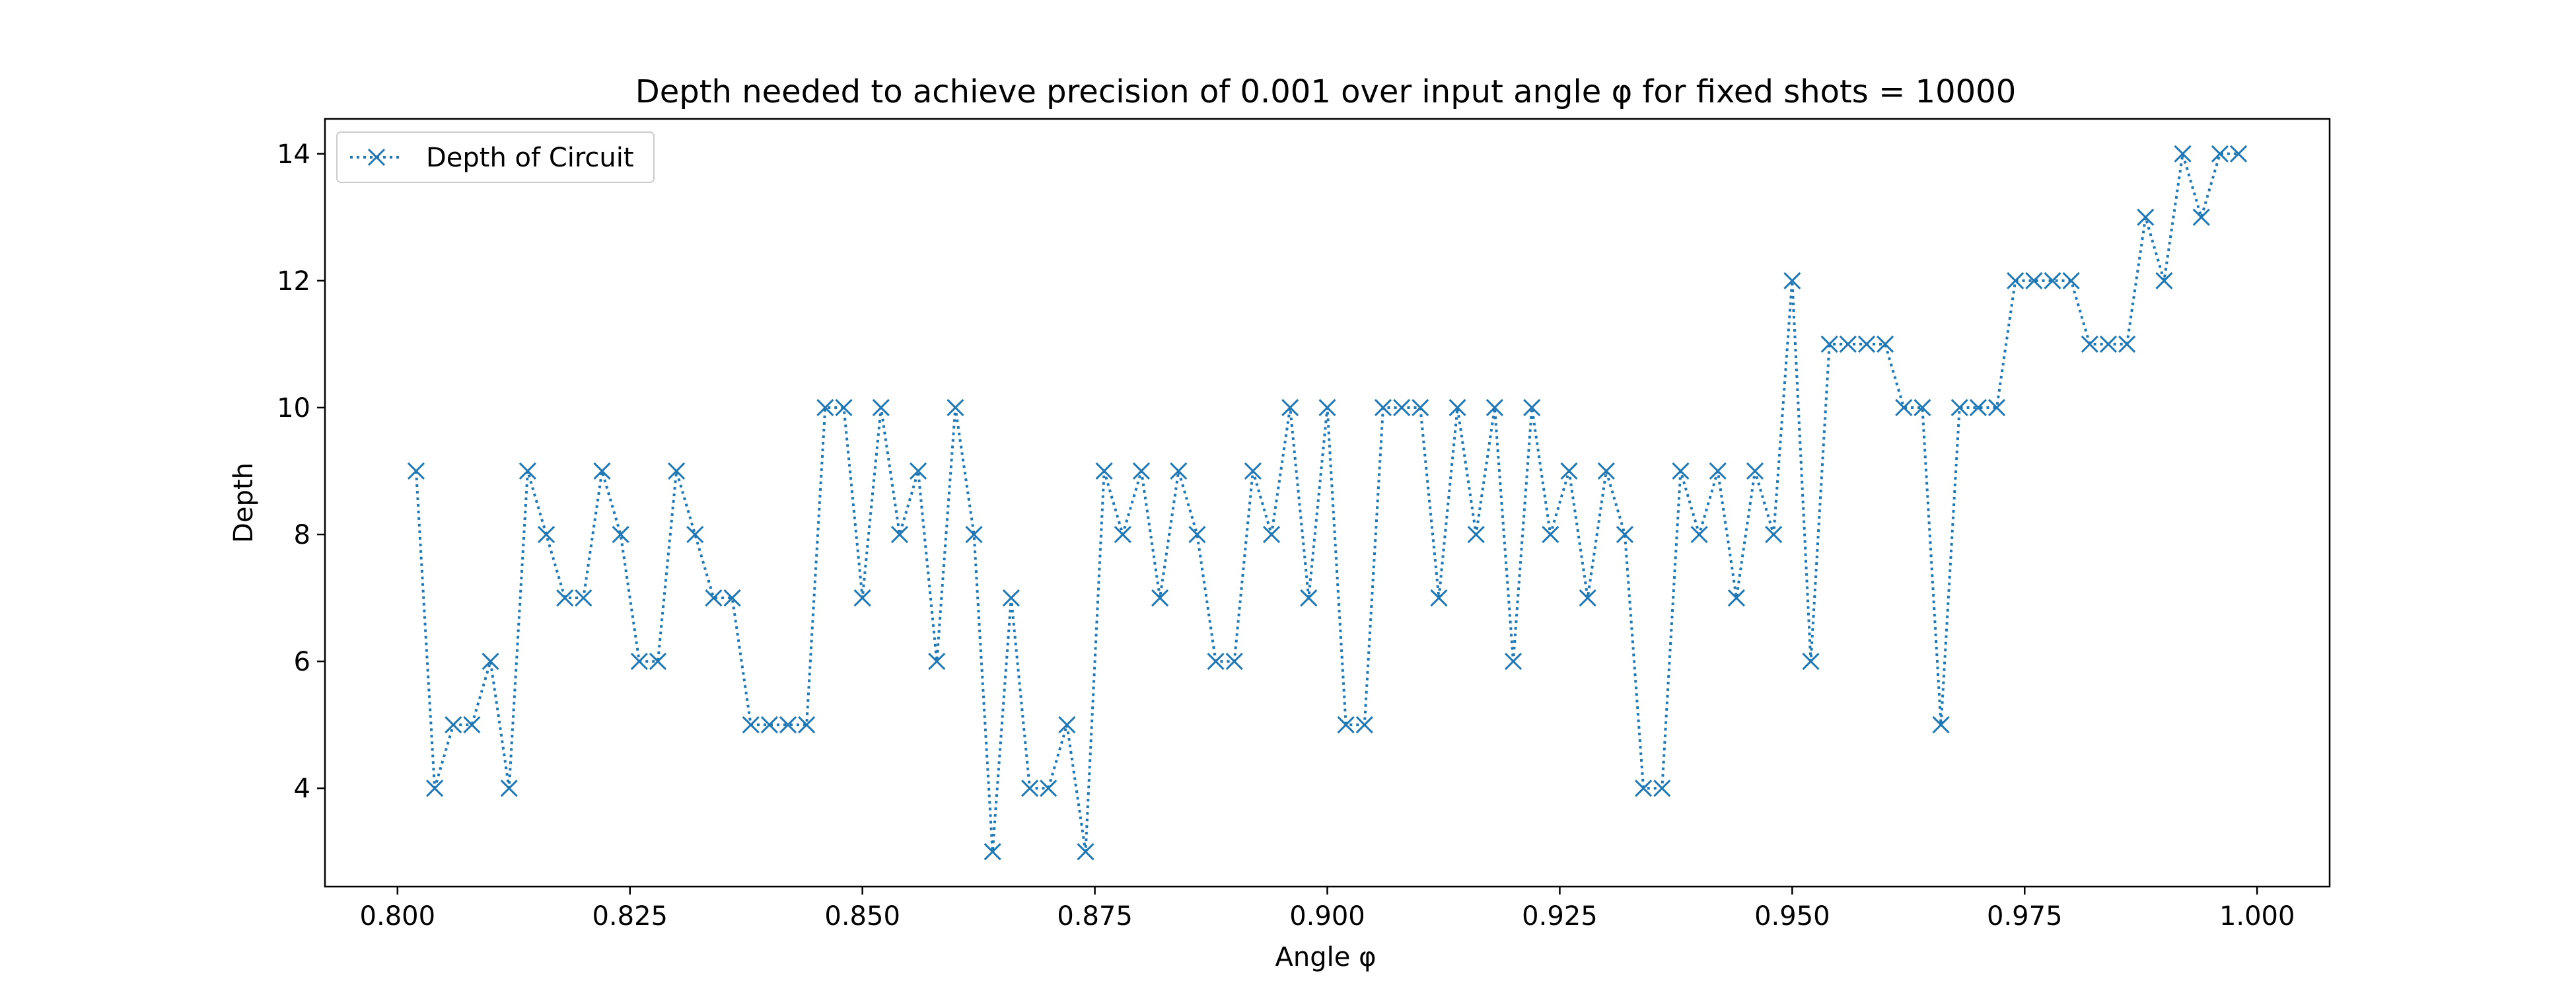  I want to click on x-tick-label: 0.950, so click(1792, 916).